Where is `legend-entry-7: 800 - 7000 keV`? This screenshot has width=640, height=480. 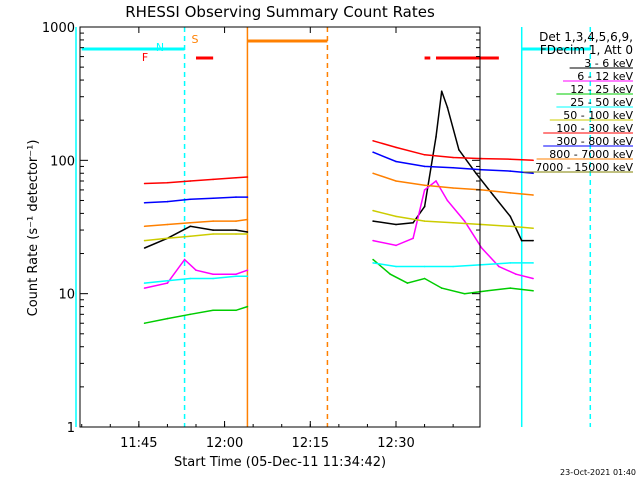
legend-entry-7: 800 - 7000 keV is located at coordinates (591, 154).